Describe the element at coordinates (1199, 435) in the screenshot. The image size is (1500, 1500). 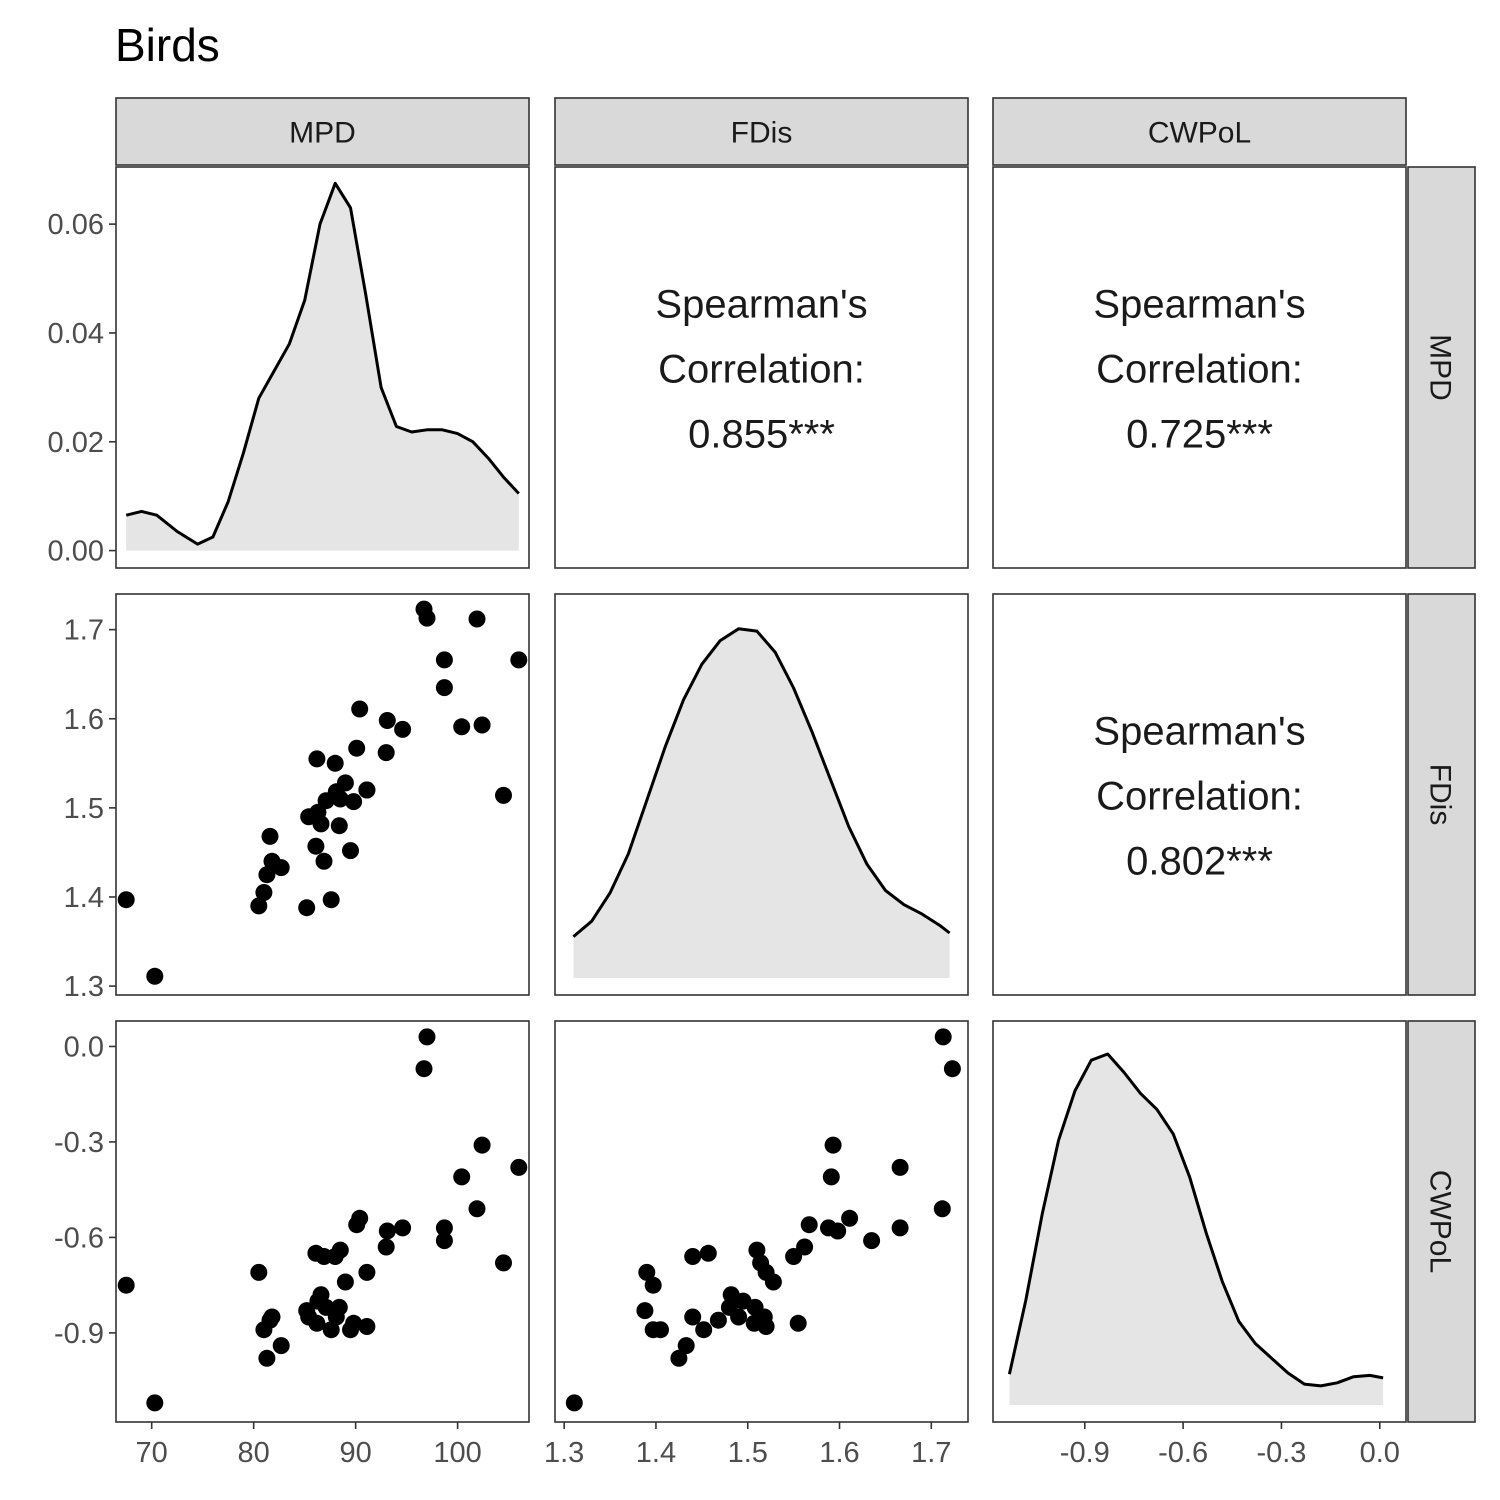
I see `corr-text-mpd-cwpol-2: 0.725***` at that location.